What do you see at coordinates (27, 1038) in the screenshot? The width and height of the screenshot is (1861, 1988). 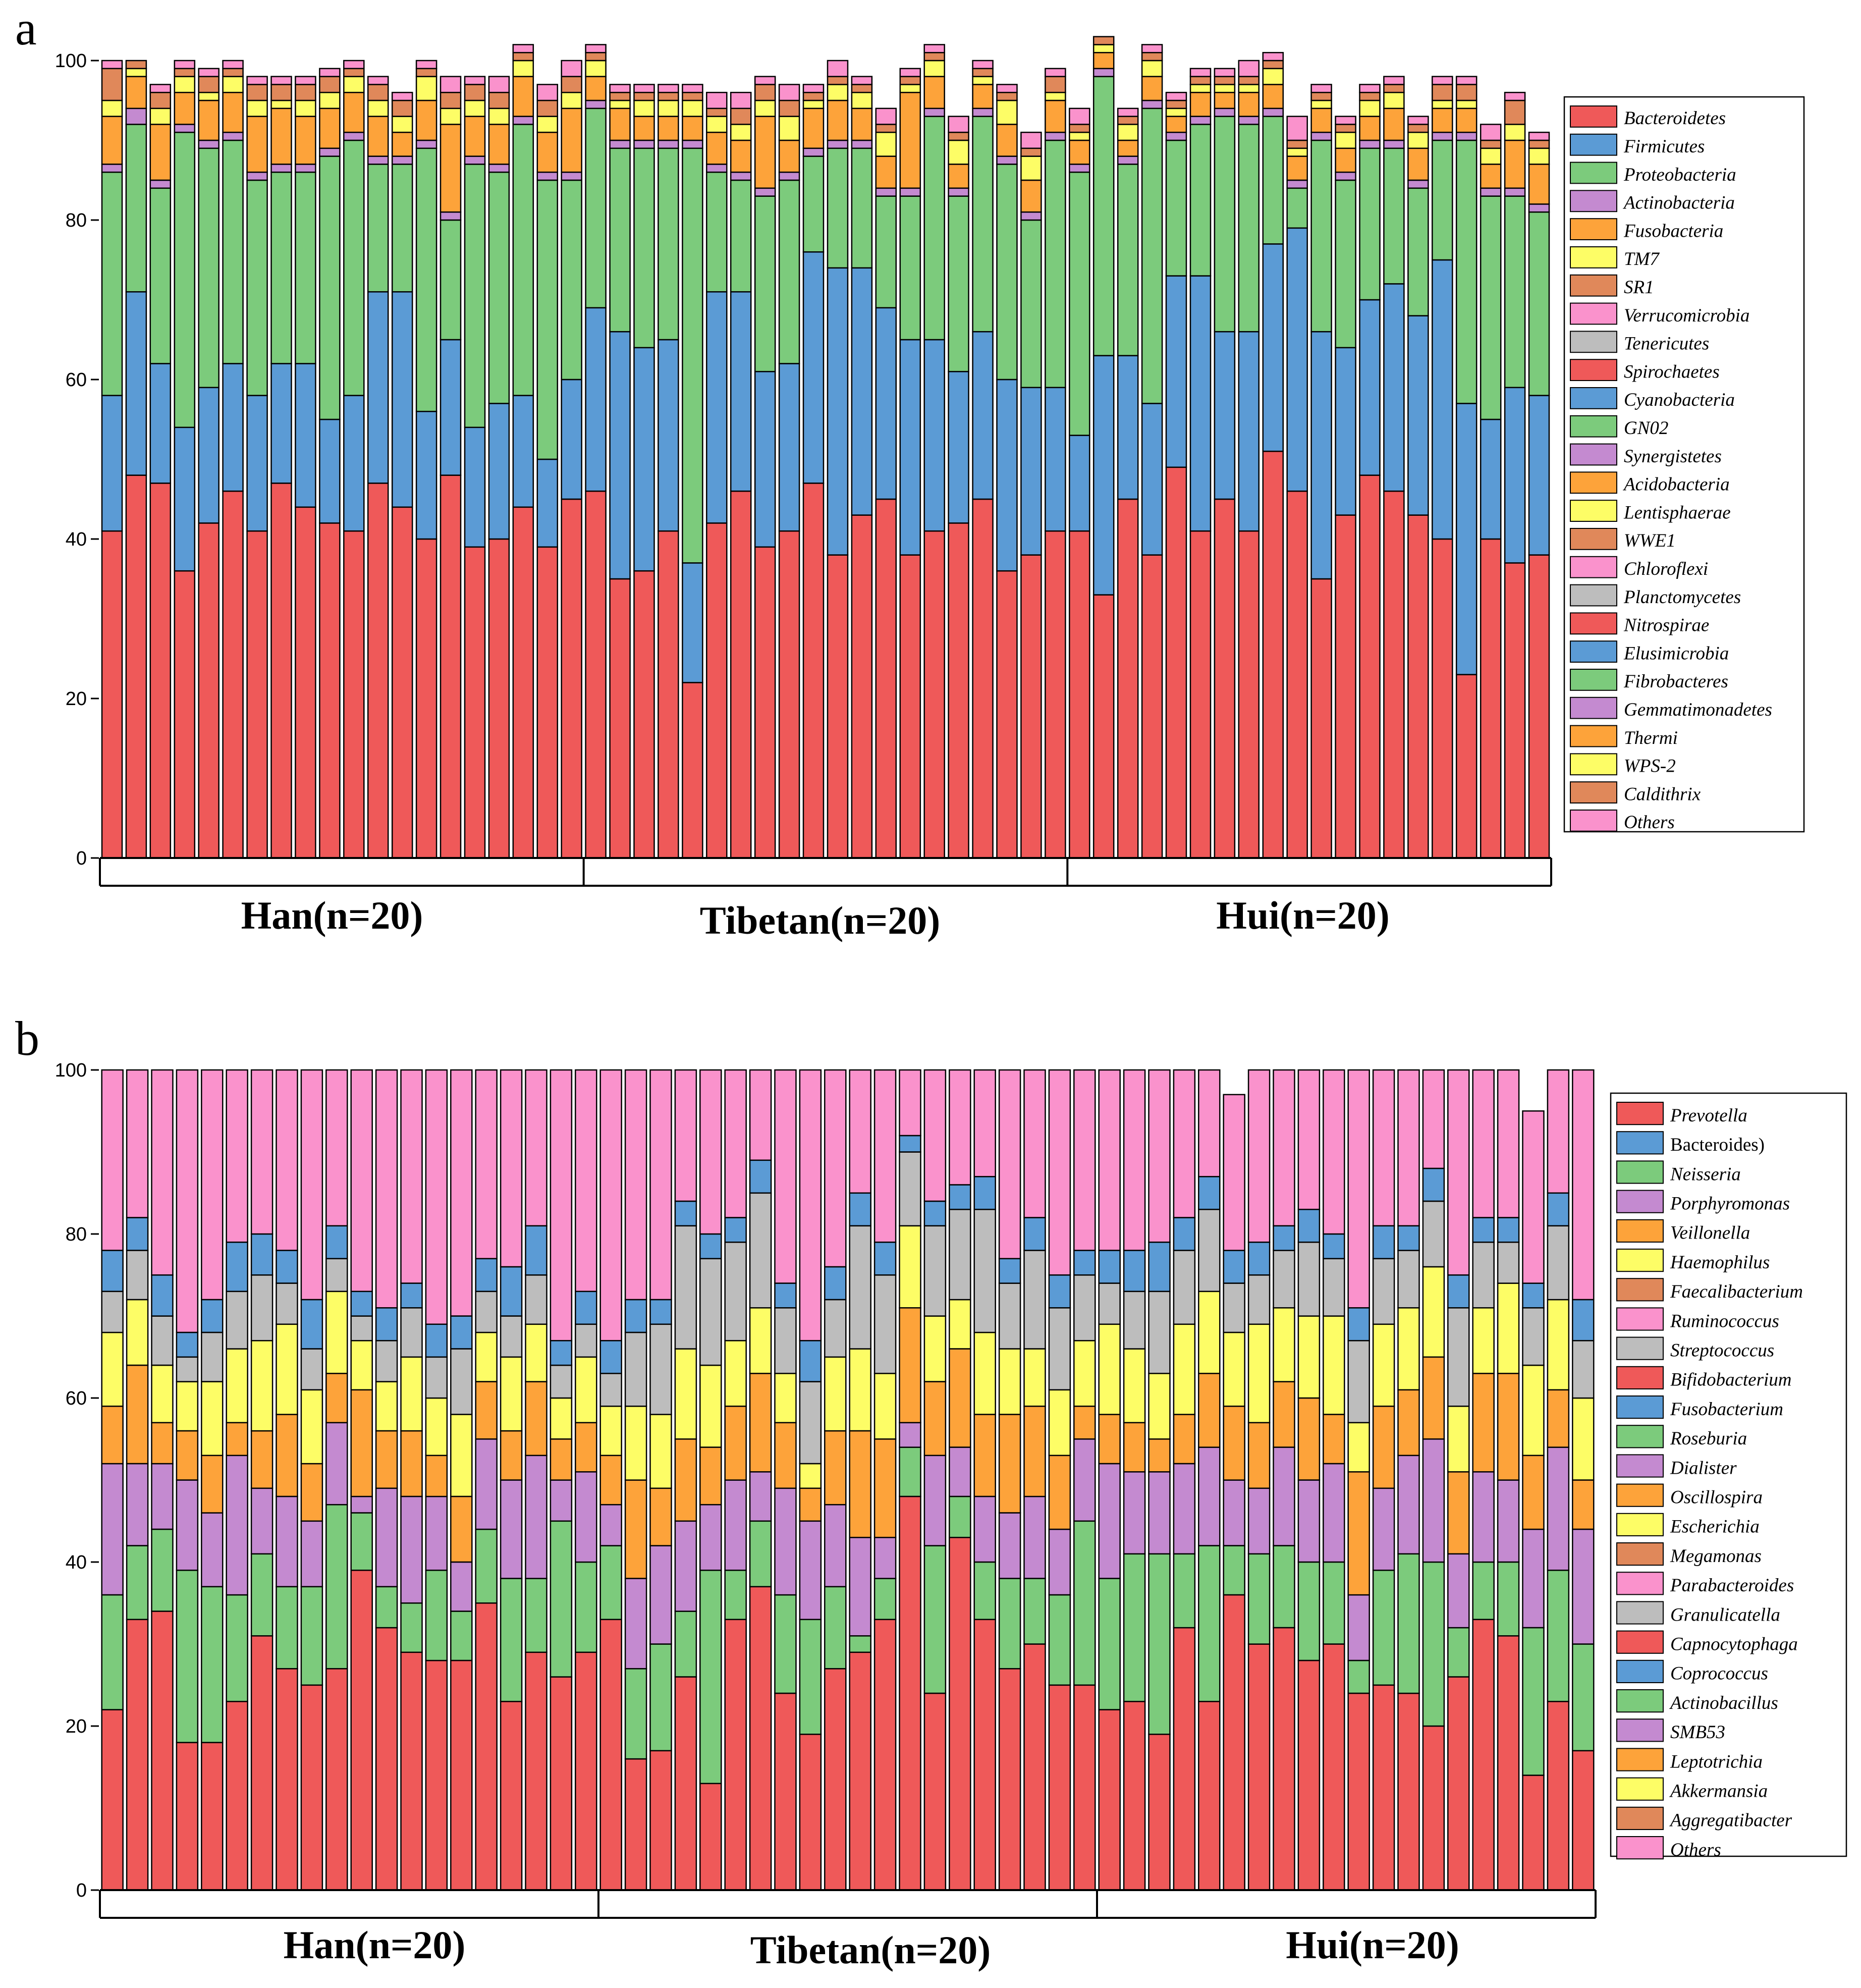 I see `panel-b-letter: b` at bounding box center [27, 1038].